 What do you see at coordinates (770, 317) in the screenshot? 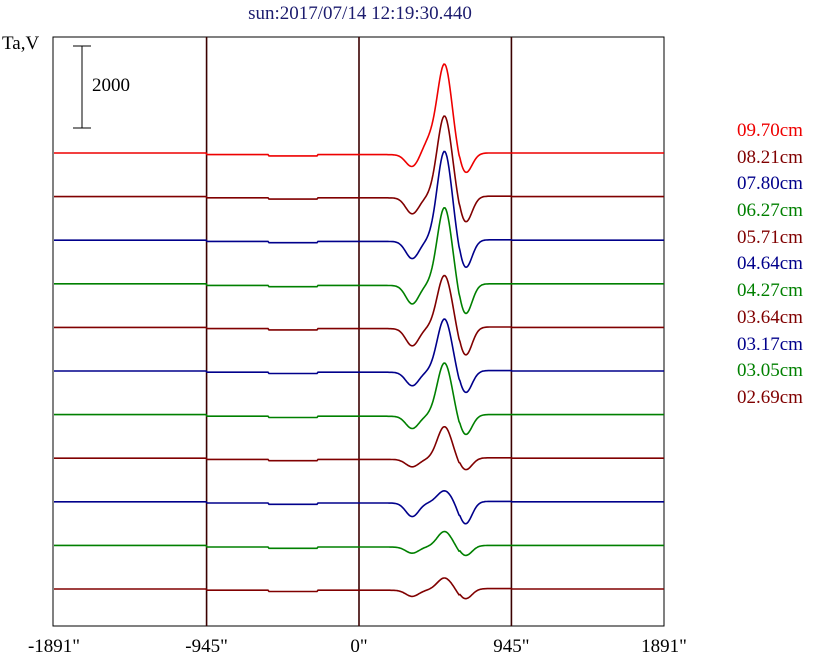
I see `legend-item-03.64cm: 03.64cm` at bounding box center [770, 317].